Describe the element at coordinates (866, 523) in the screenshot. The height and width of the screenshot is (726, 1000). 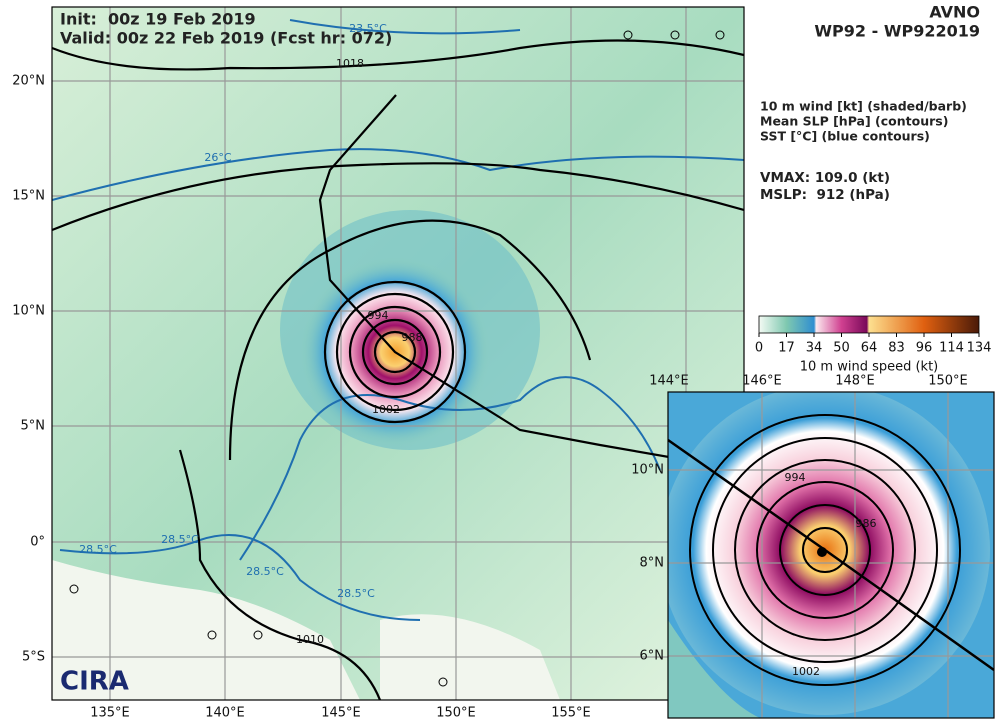
I see `inset-contour-label: 986` at that location.